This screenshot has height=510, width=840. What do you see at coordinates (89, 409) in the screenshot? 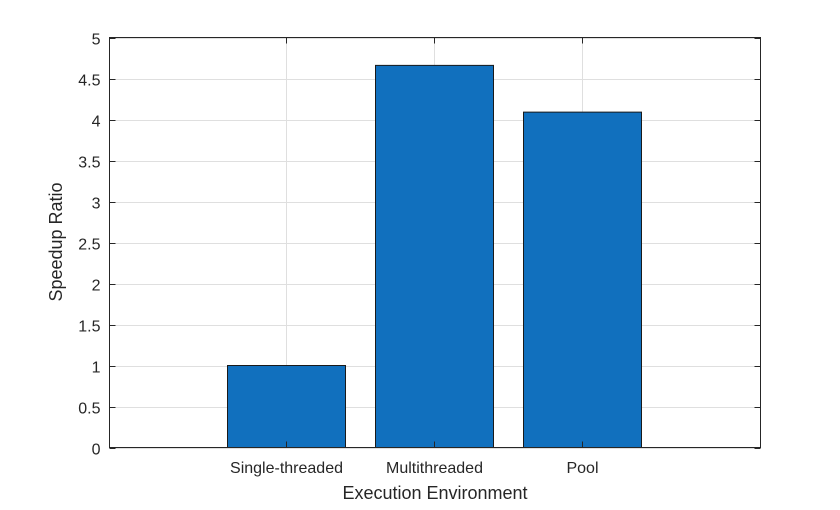
I see `y-tick-label: 0.5` at bounding box center [89, 409].